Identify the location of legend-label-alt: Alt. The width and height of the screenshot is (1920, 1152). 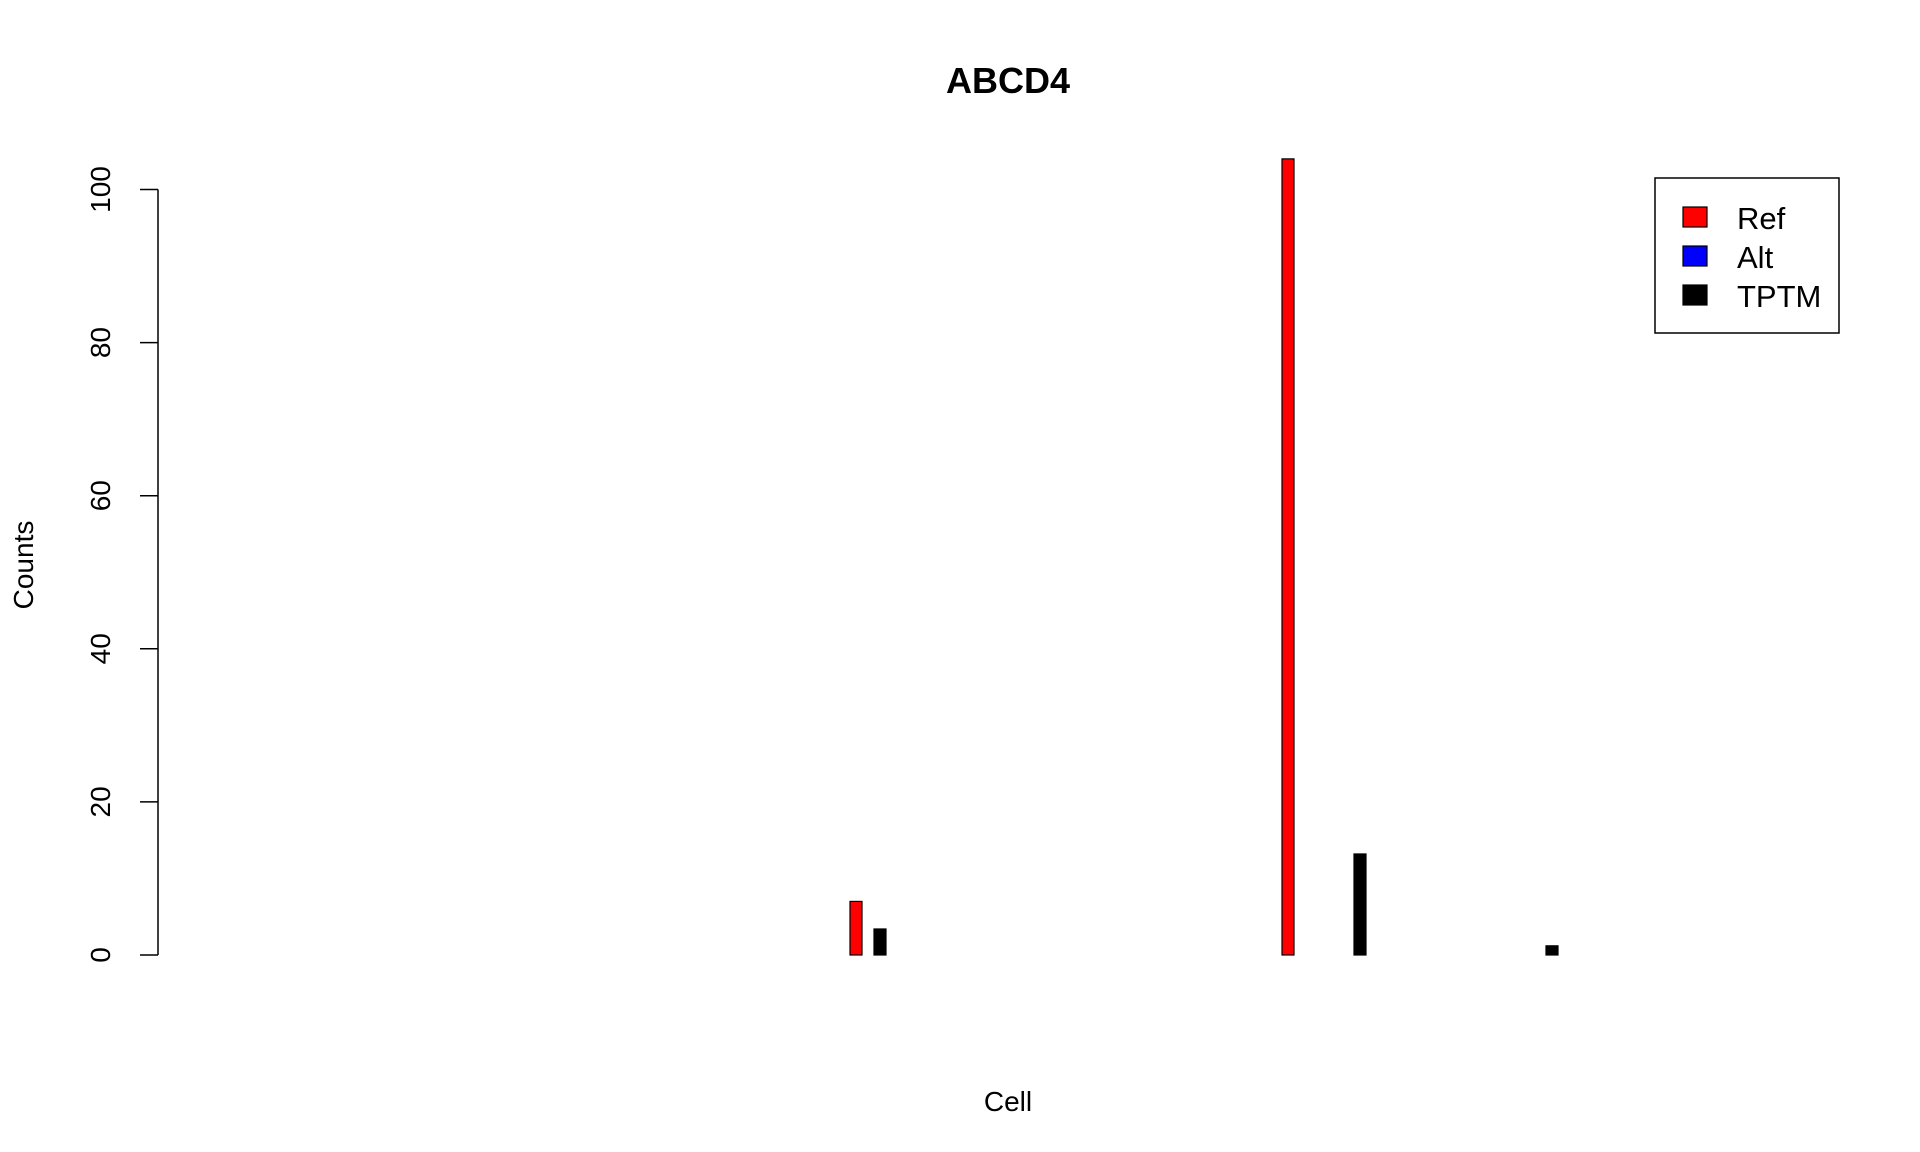
(1755, 257).